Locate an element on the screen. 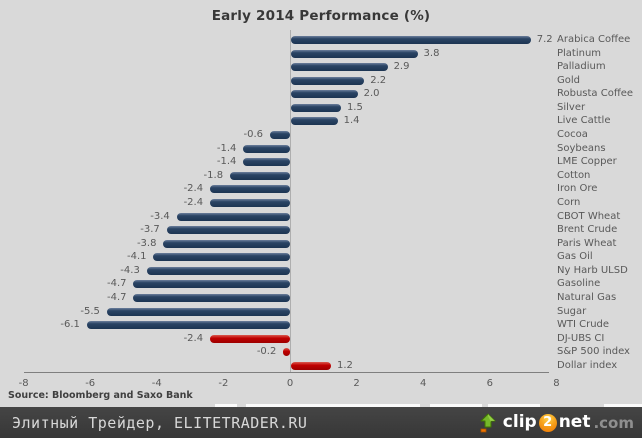 The image size is (642, 438). value-label: -5.5 is located at coordinates (90, 311).